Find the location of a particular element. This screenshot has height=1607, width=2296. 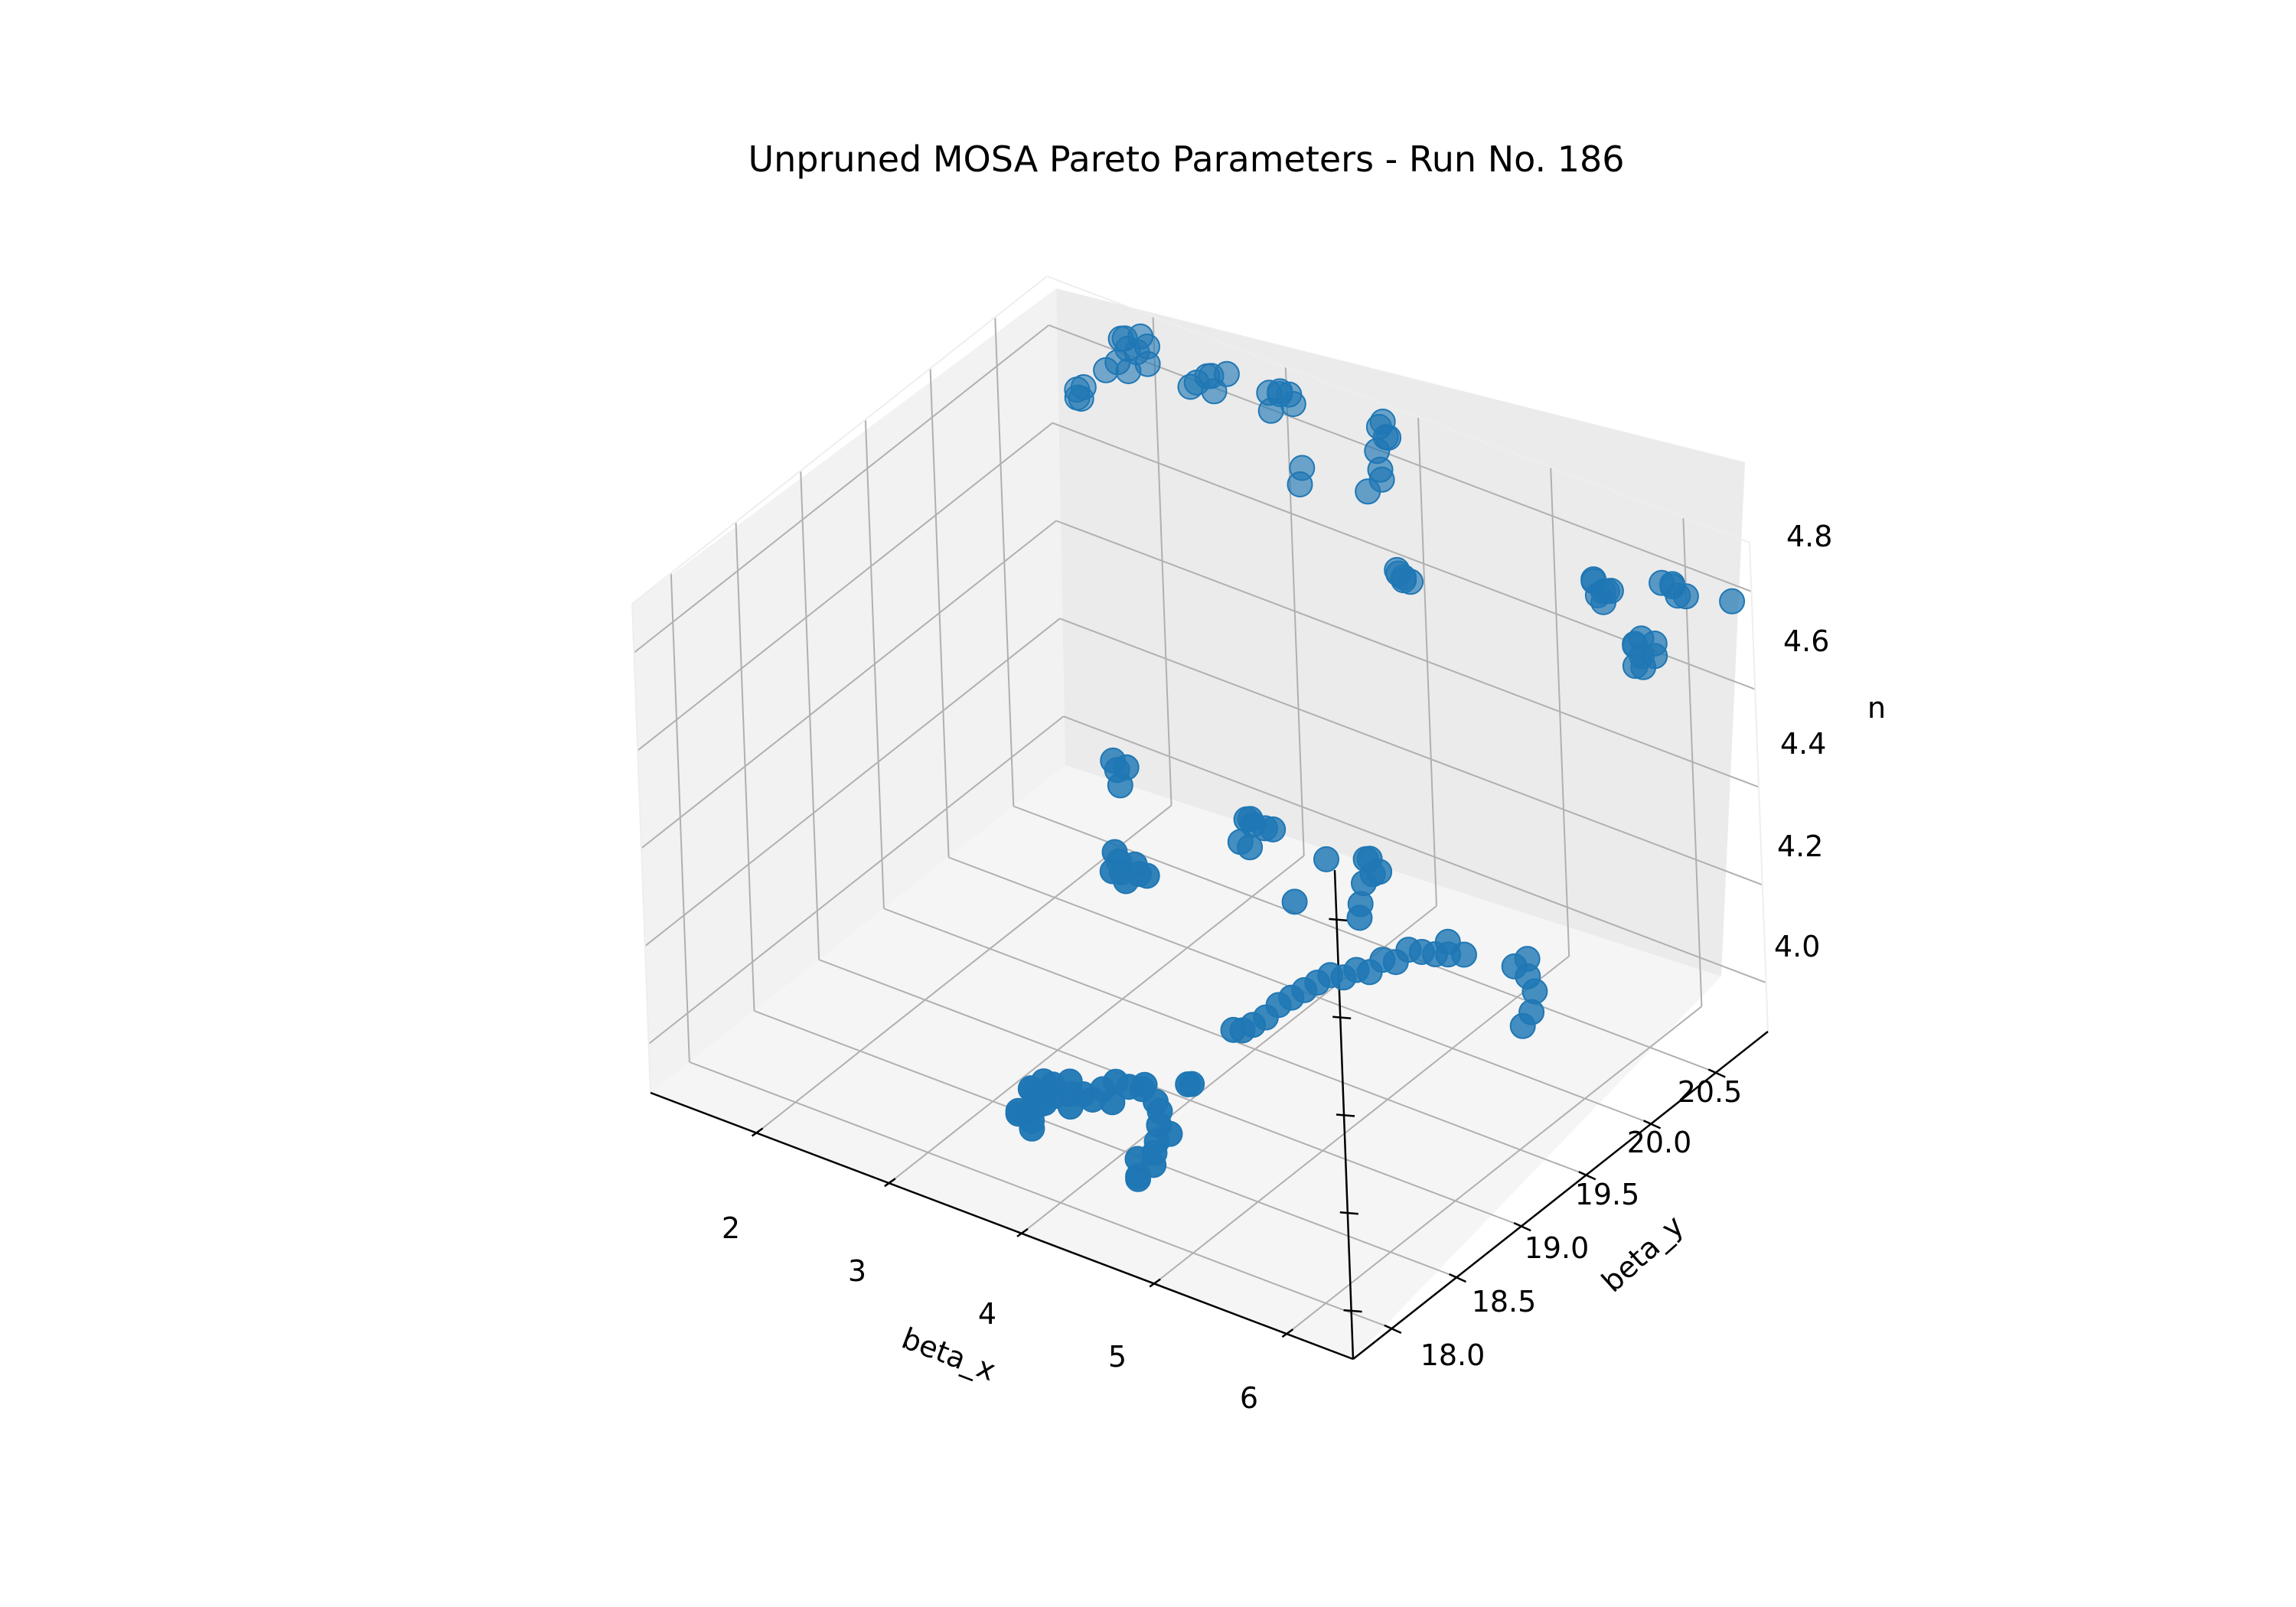

xtick-label: 4 is located at coordinates (987, 1314).